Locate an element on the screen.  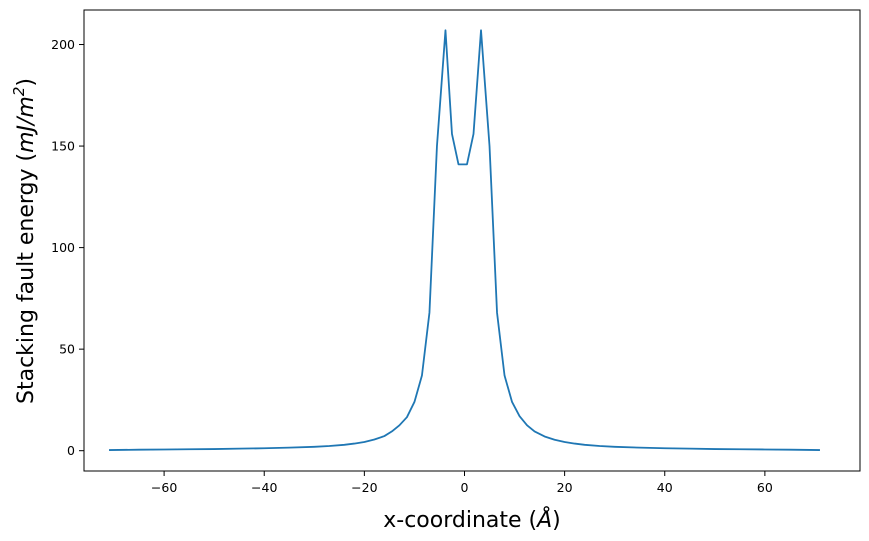
y-axis: 0 50 100 150 200 is located at coordinates (67, 247).